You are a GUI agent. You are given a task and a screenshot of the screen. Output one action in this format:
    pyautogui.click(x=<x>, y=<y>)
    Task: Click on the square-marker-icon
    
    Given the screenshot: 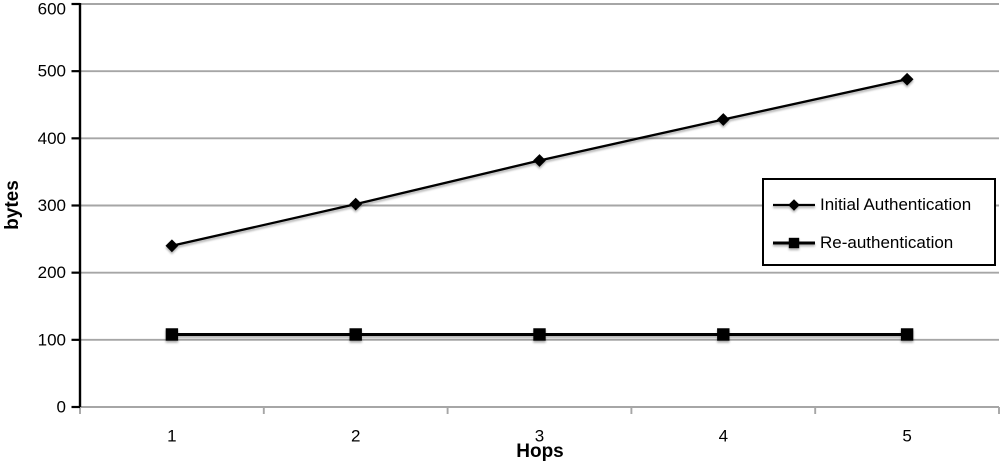 What is the action you would take?
    pyautogui.click(x=794, y=243)
    